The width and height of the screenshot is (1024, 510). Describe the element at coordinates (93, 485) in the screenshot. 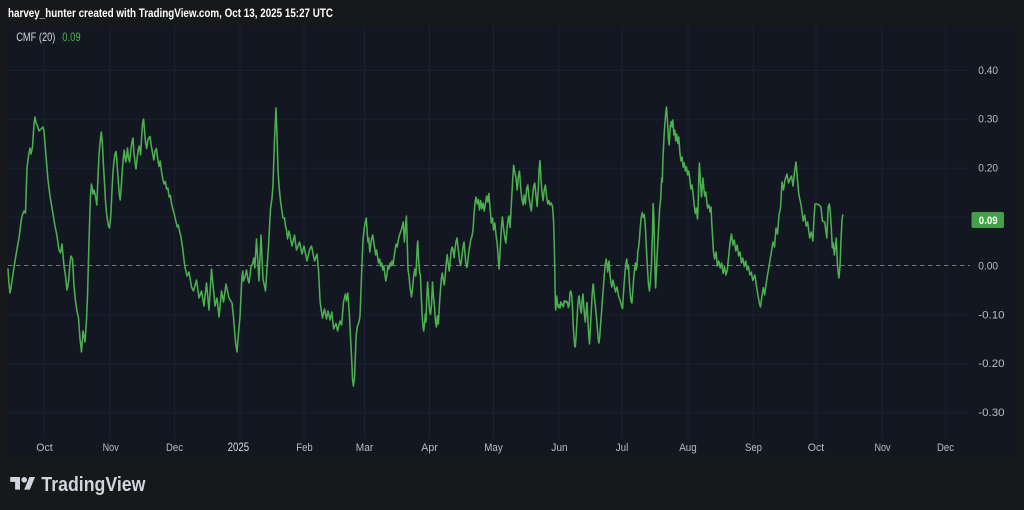

I see `svg-text: TradingView` at that location.